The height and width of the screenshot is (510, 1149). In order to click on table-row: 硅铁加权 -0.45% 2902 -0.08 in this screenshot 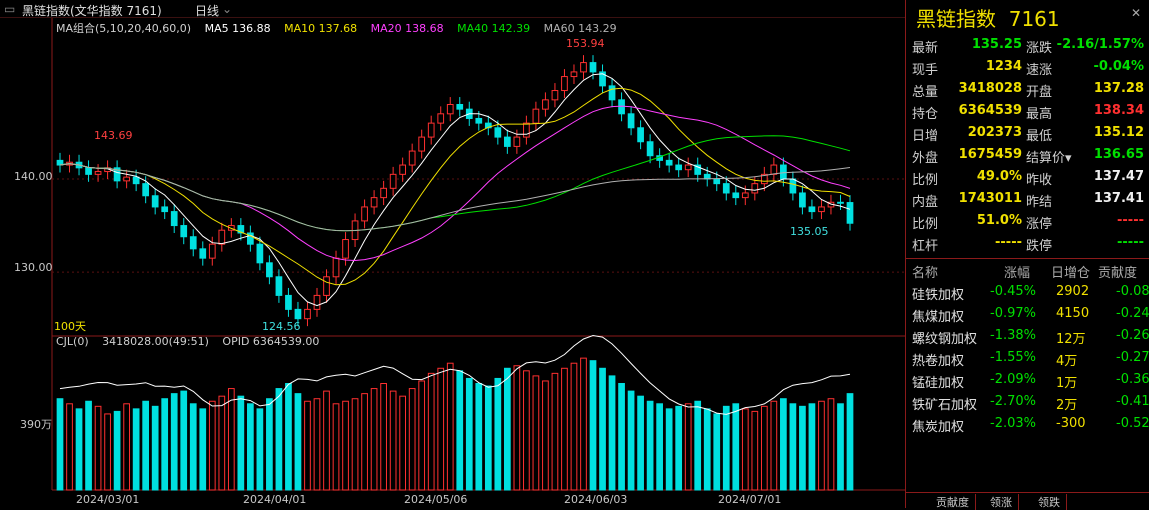, I will do `click(1027, 292)`.